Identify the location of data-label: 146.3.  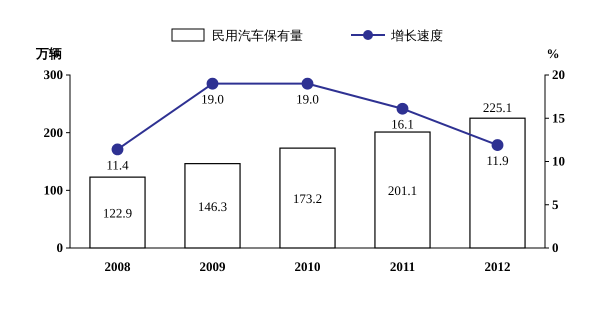
(213, 206).